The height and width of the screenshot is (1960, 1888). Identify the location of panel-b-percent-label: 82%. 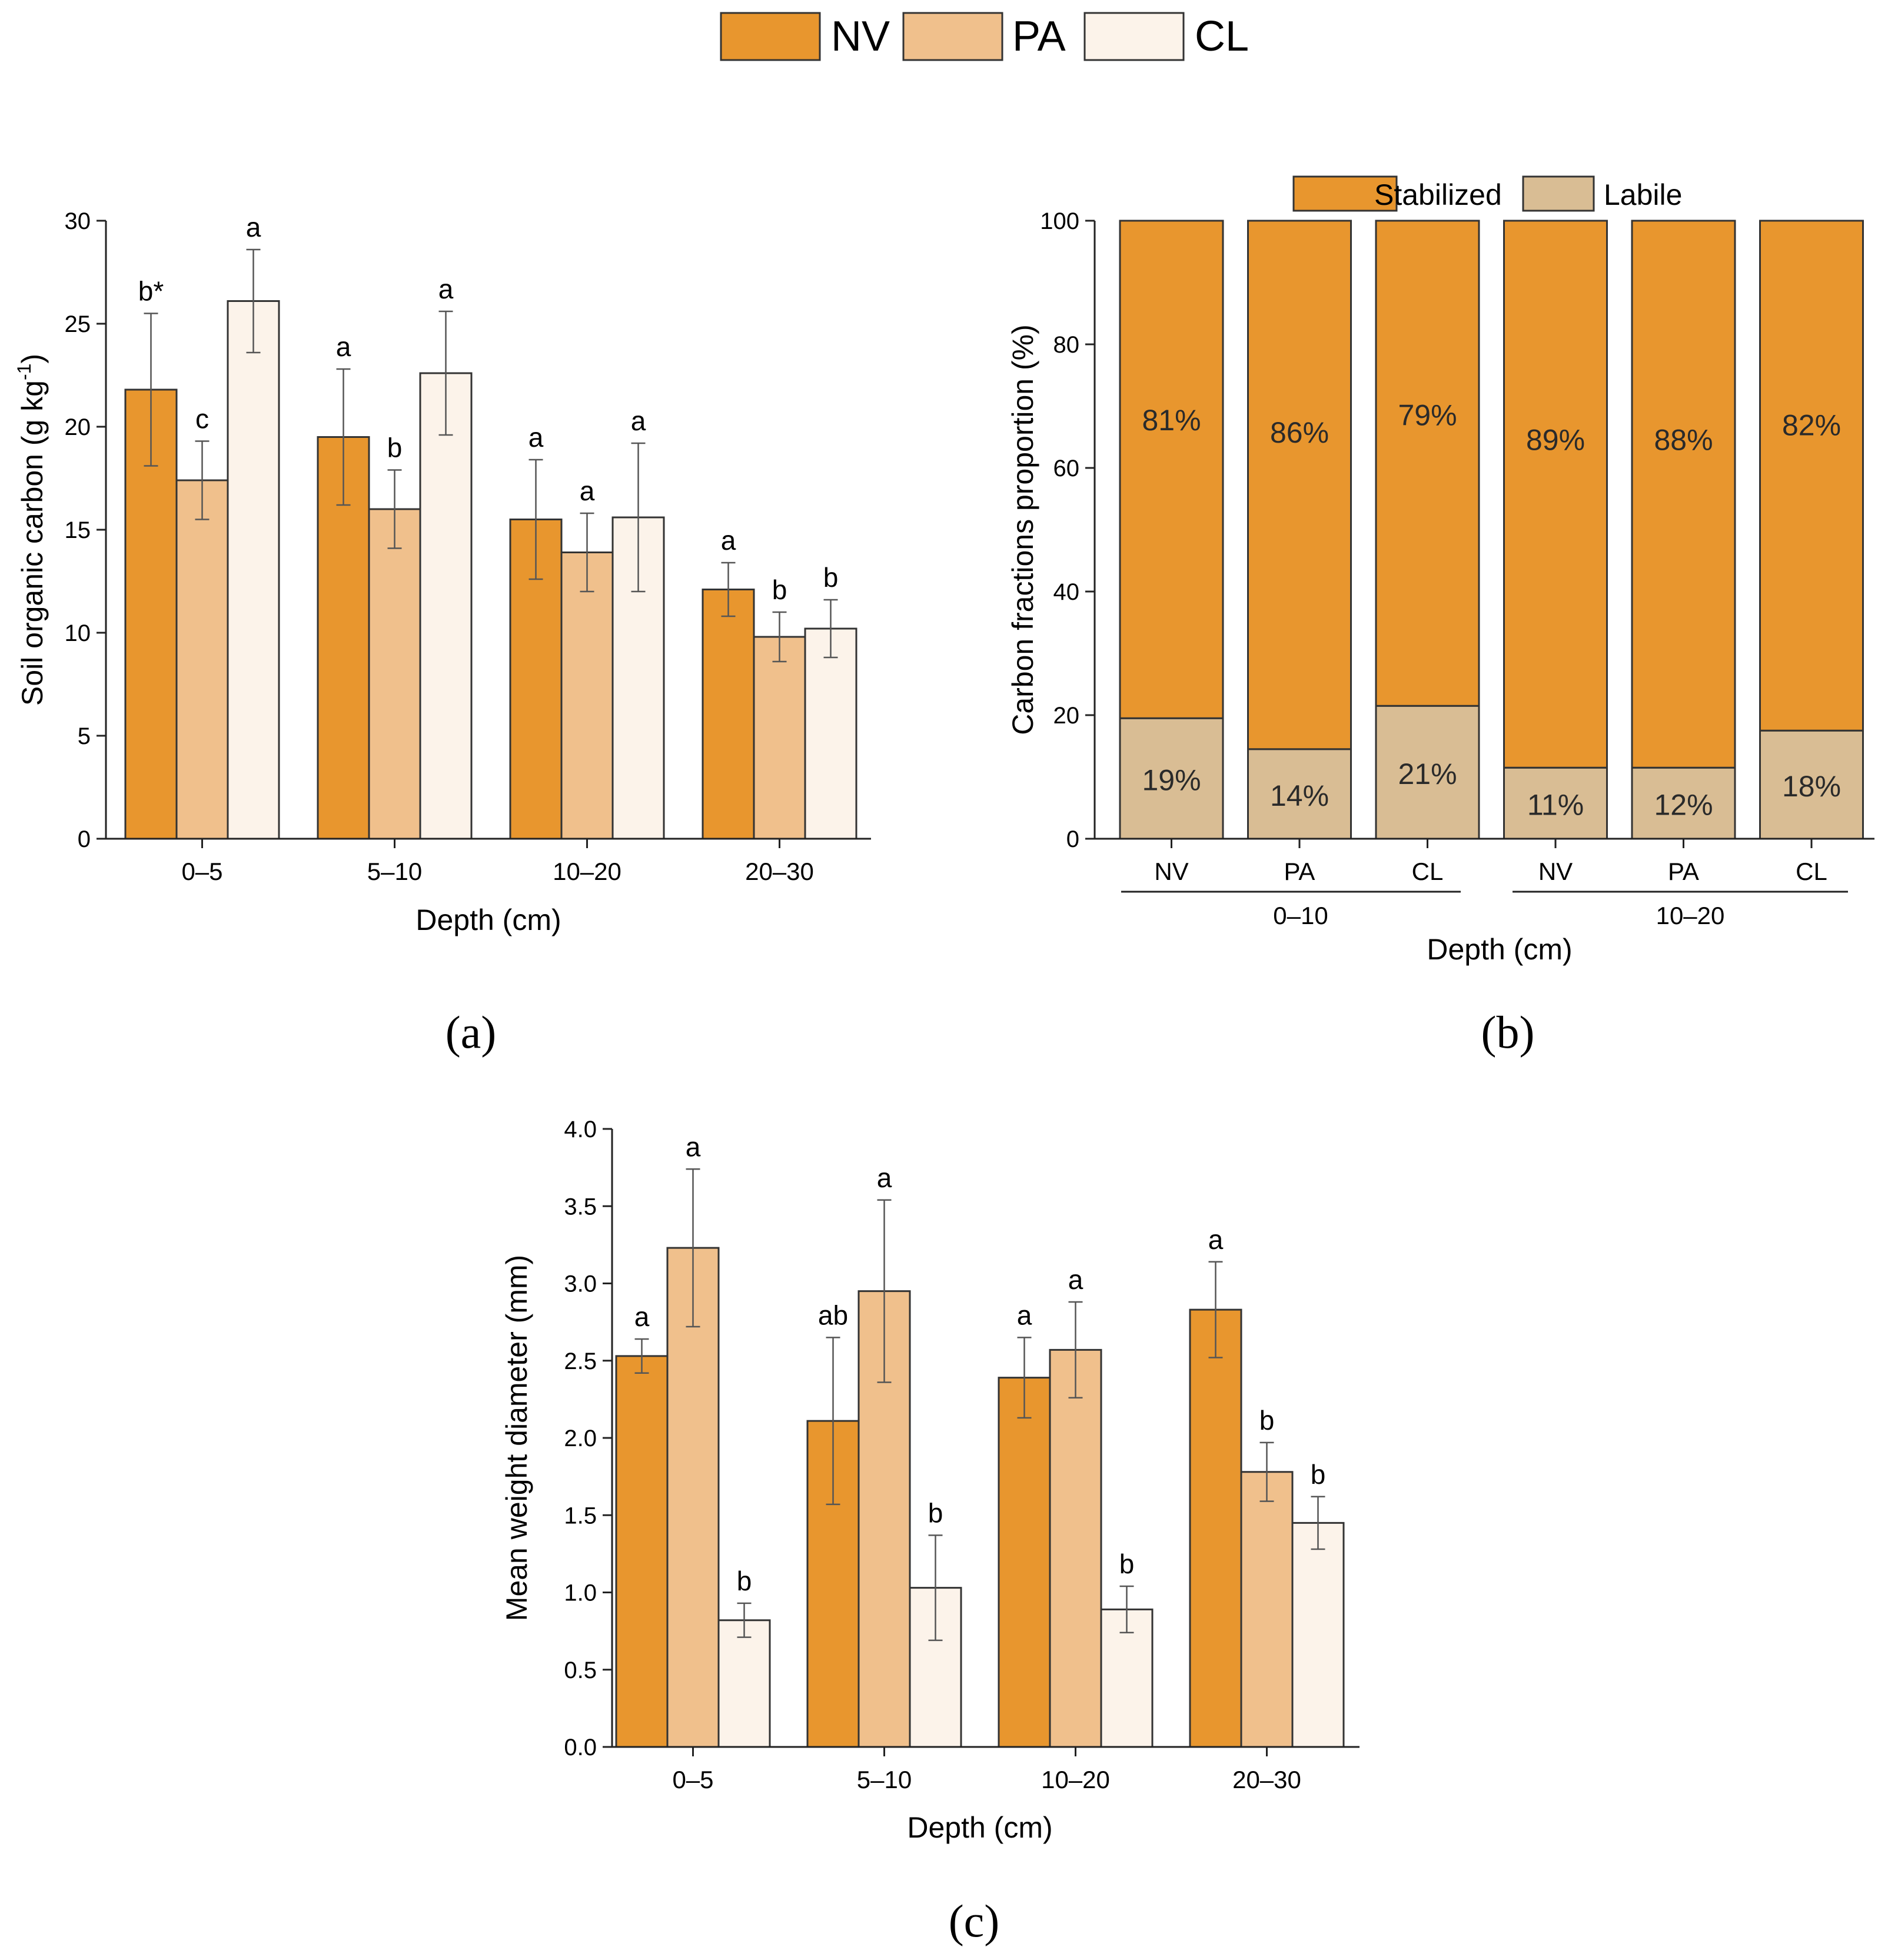
(1811, 425).